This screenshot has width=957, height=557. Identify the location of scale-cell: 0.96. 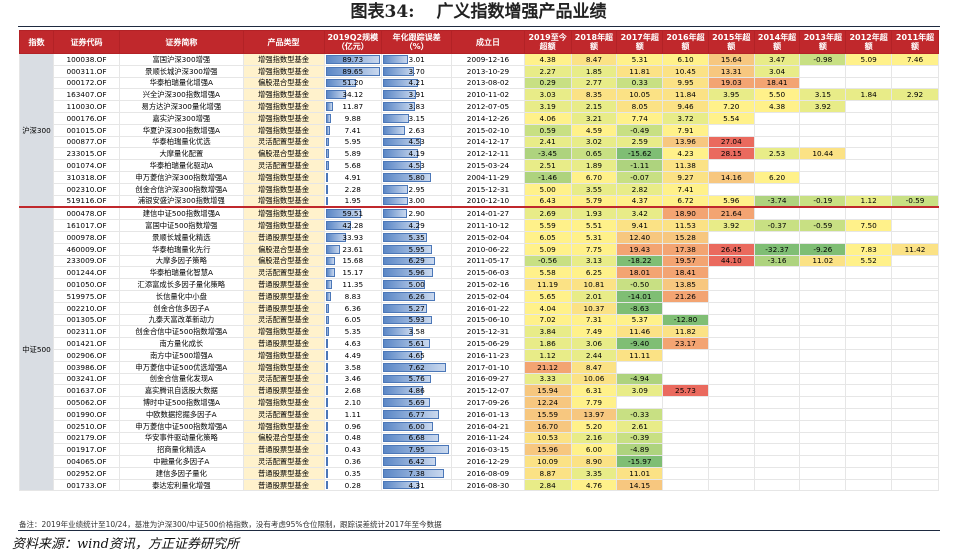
(353, 426).